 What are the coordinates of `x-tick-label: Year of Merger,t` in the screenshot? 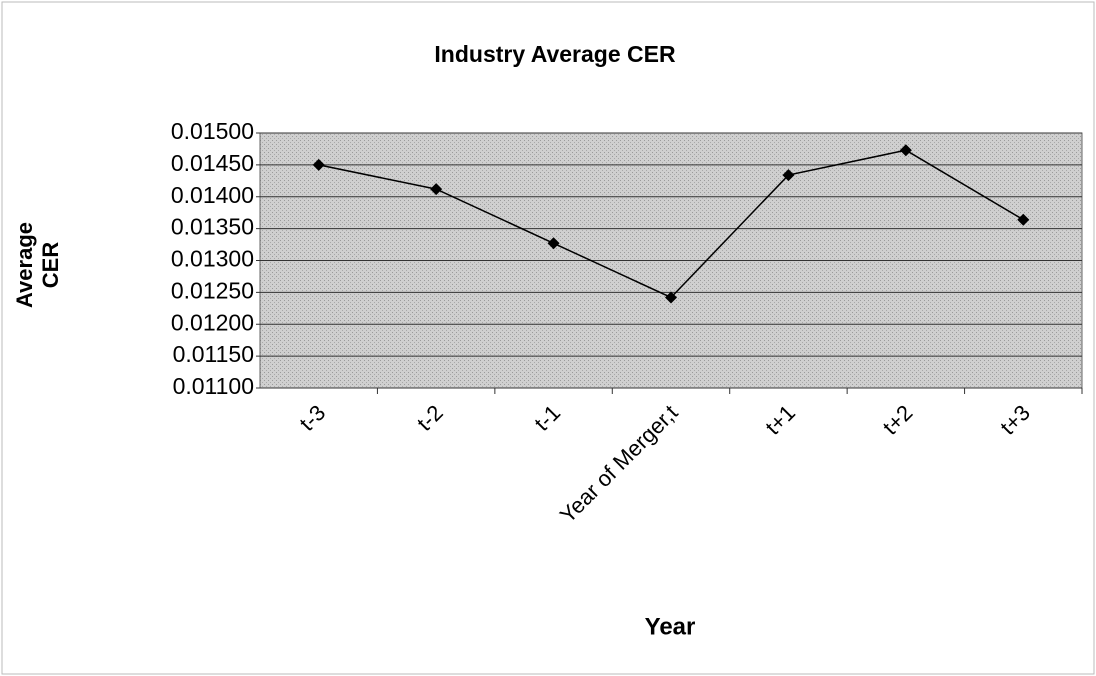 It's located at (619, 464).